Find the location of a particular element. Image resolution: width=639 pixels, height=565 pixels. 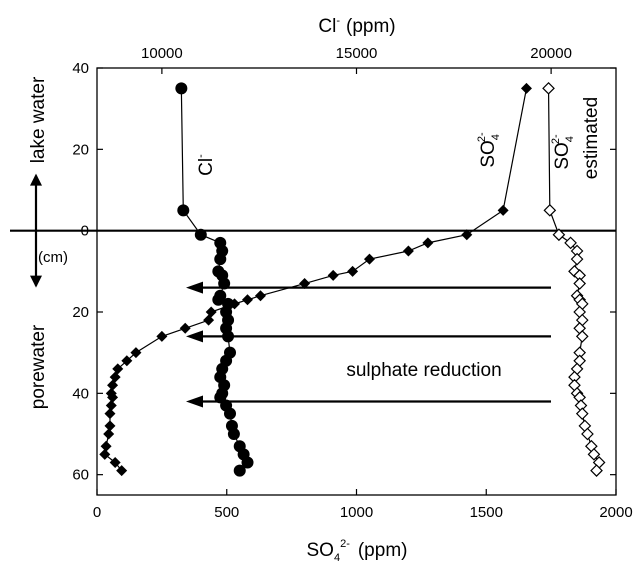

top-tick-label: 10000 is located at coordinates (162, 53).